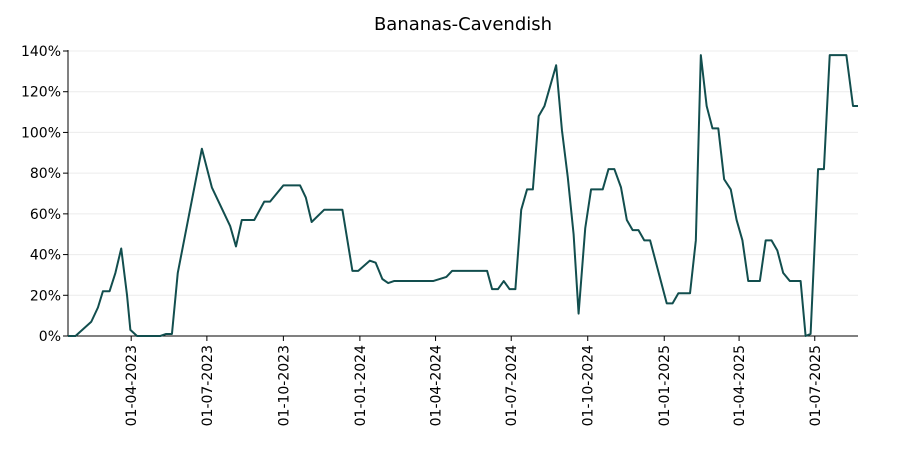  Describe the element at coordinates (50, 337) in the screenshot. I see `y-tick-label: 0%` at that location.